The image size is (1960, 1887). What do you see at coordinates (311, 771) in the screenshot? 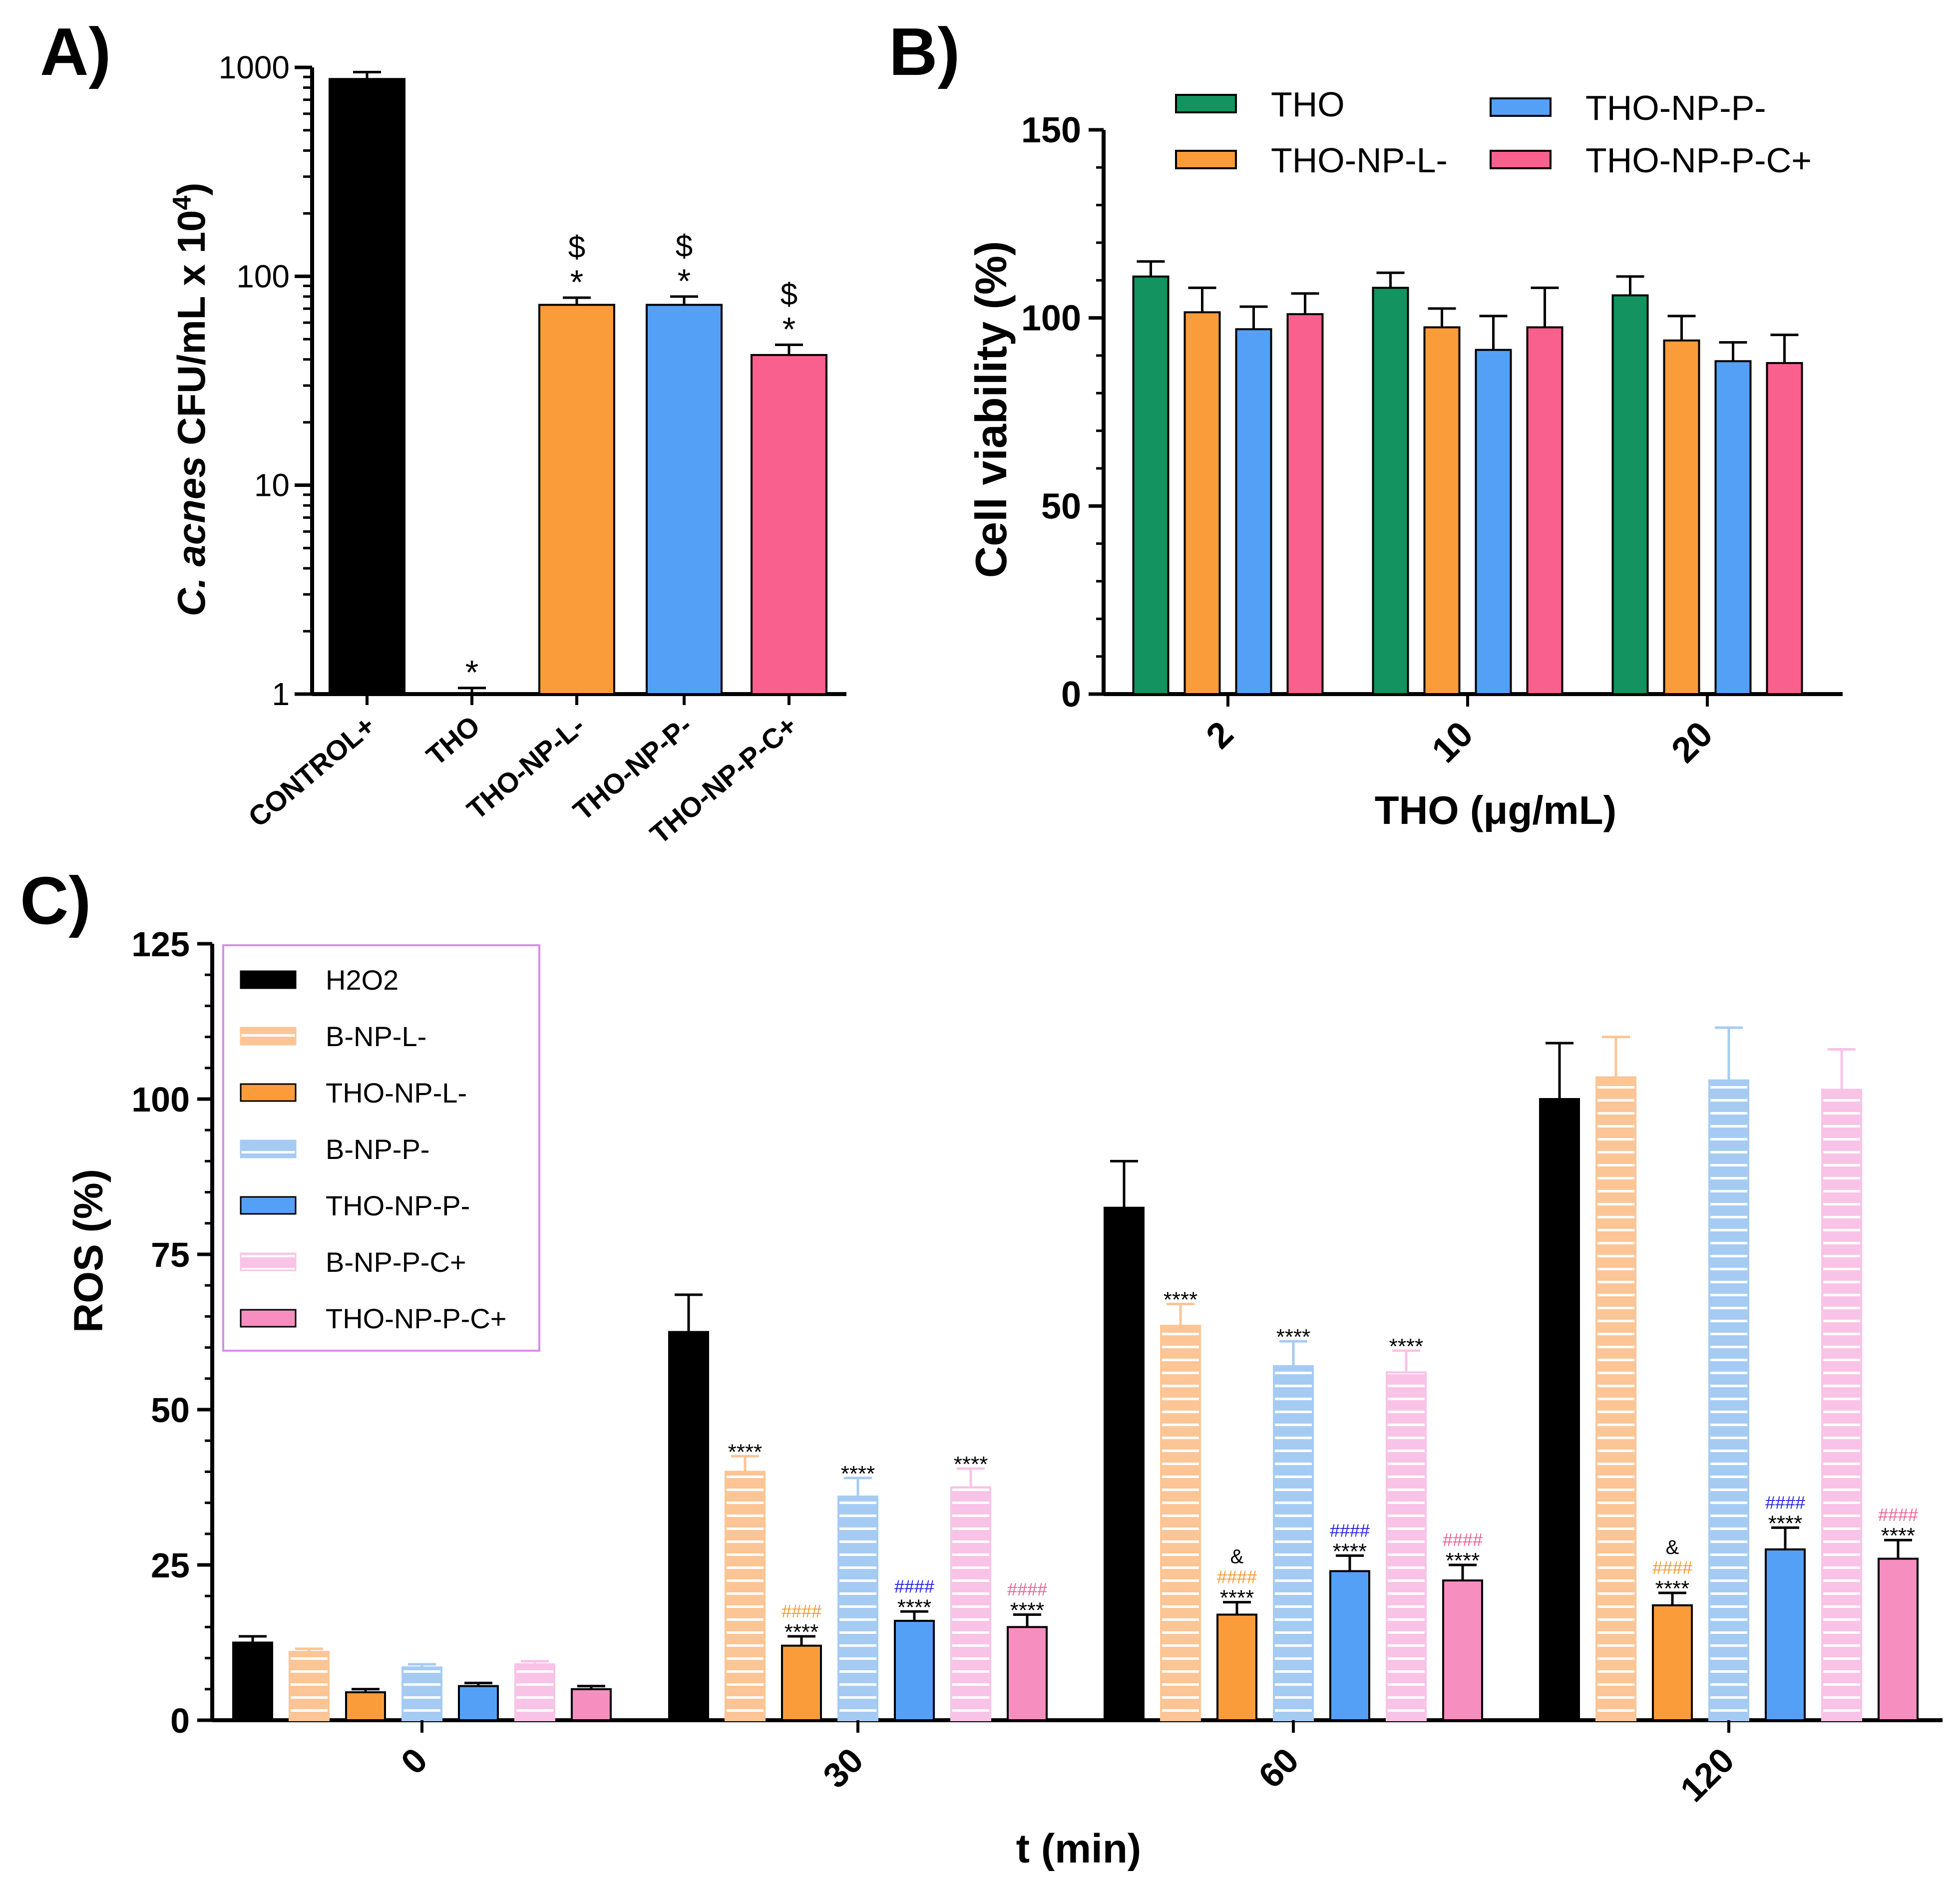
I see `chart-a-x-tick-label: CONTROL+` at bounding box center [311, 771].